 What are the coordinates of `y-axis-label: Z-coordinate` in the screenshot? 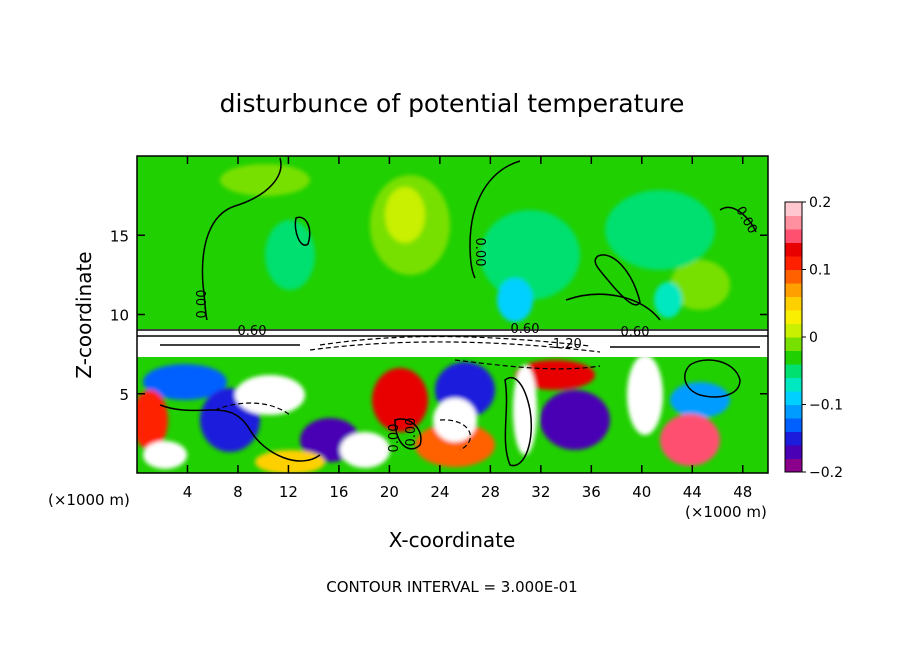 It's located at (84, 314).